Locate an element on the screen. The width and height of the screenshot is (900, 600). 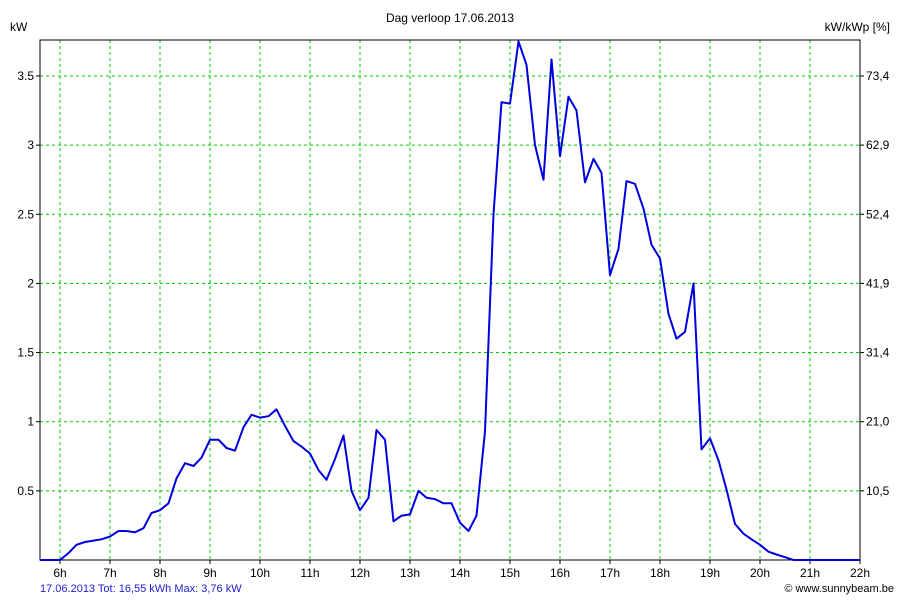
x-tick-label: 6h is located at coordinates (59, 573).